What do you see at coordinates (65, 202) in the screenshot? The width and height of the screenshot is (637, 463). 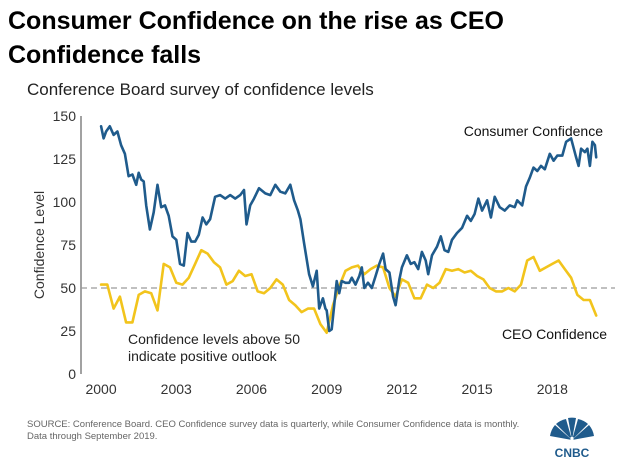 I see `y-tick-label: 100` at bounding box center [65, 202].